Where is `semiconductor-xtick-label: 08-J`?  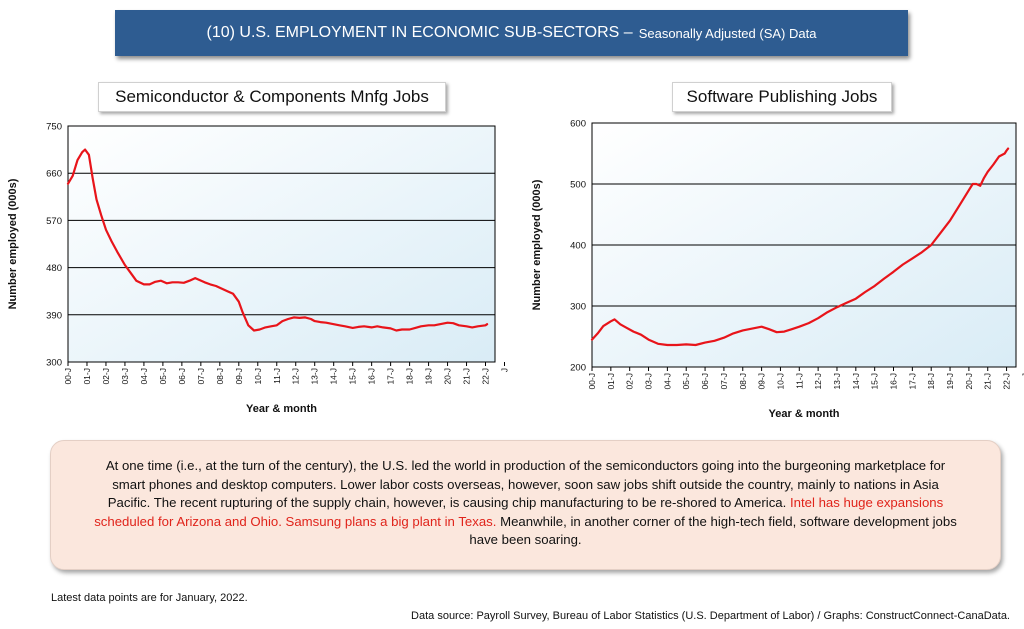
semiconductor-xtick-label: 08-J is located at coordinates (220, 376).